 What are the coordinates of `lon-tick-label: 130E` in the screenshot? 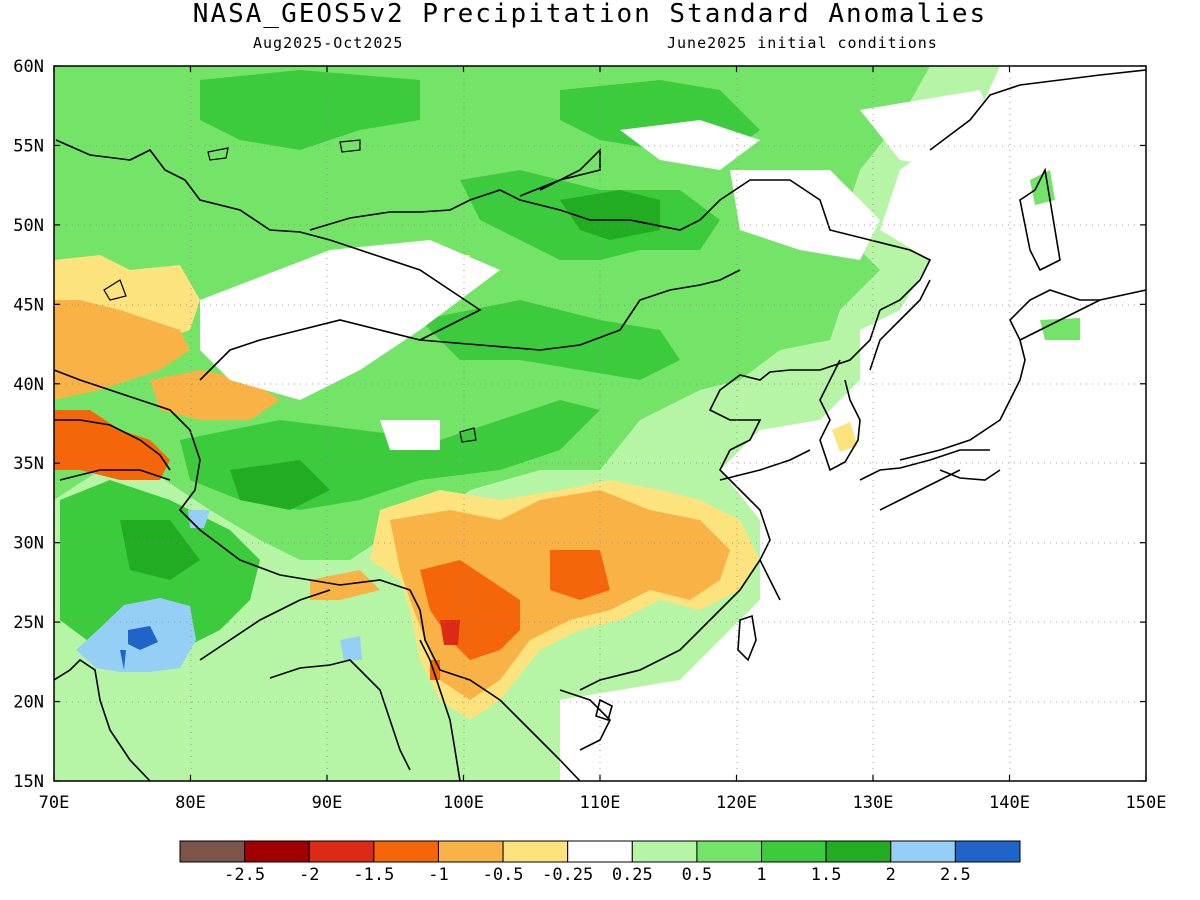 It's located at (873, 803).